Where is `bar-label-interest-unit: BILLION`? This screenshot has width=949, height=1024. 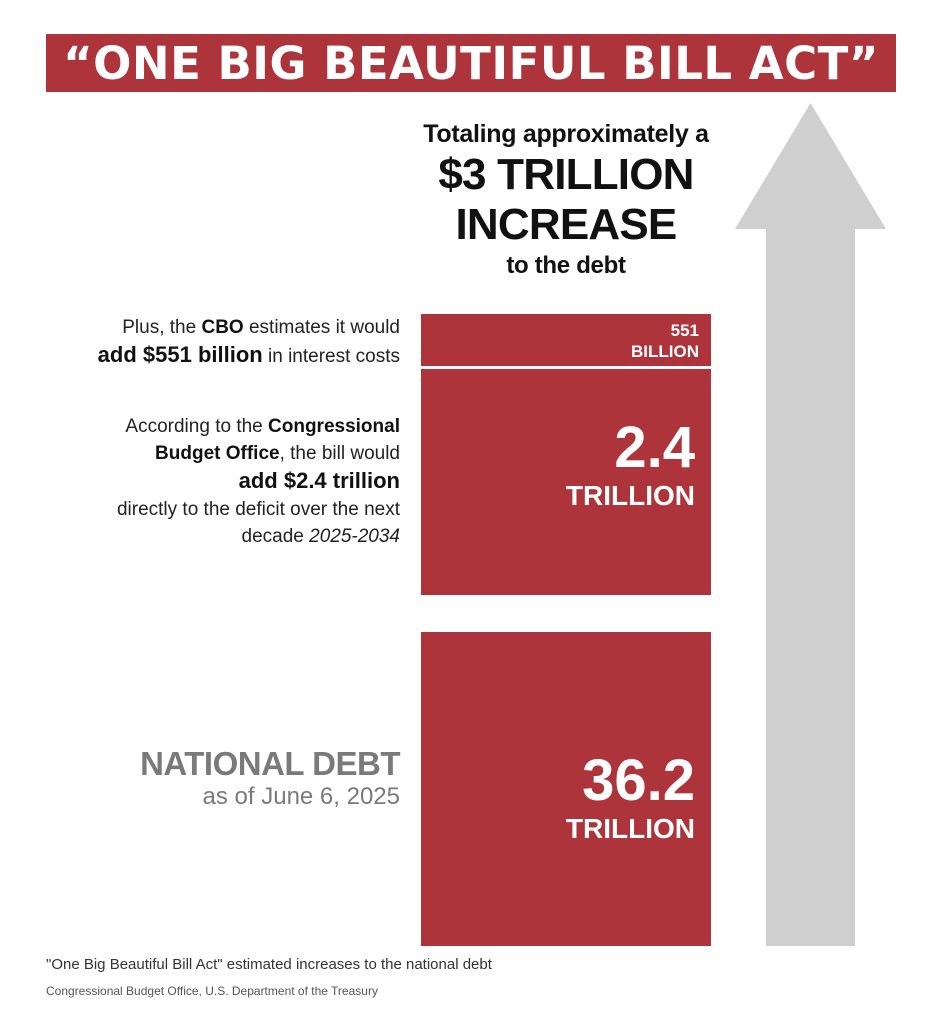
bar-label-interest-unit: BILLION is located at coordinates (665, 351).